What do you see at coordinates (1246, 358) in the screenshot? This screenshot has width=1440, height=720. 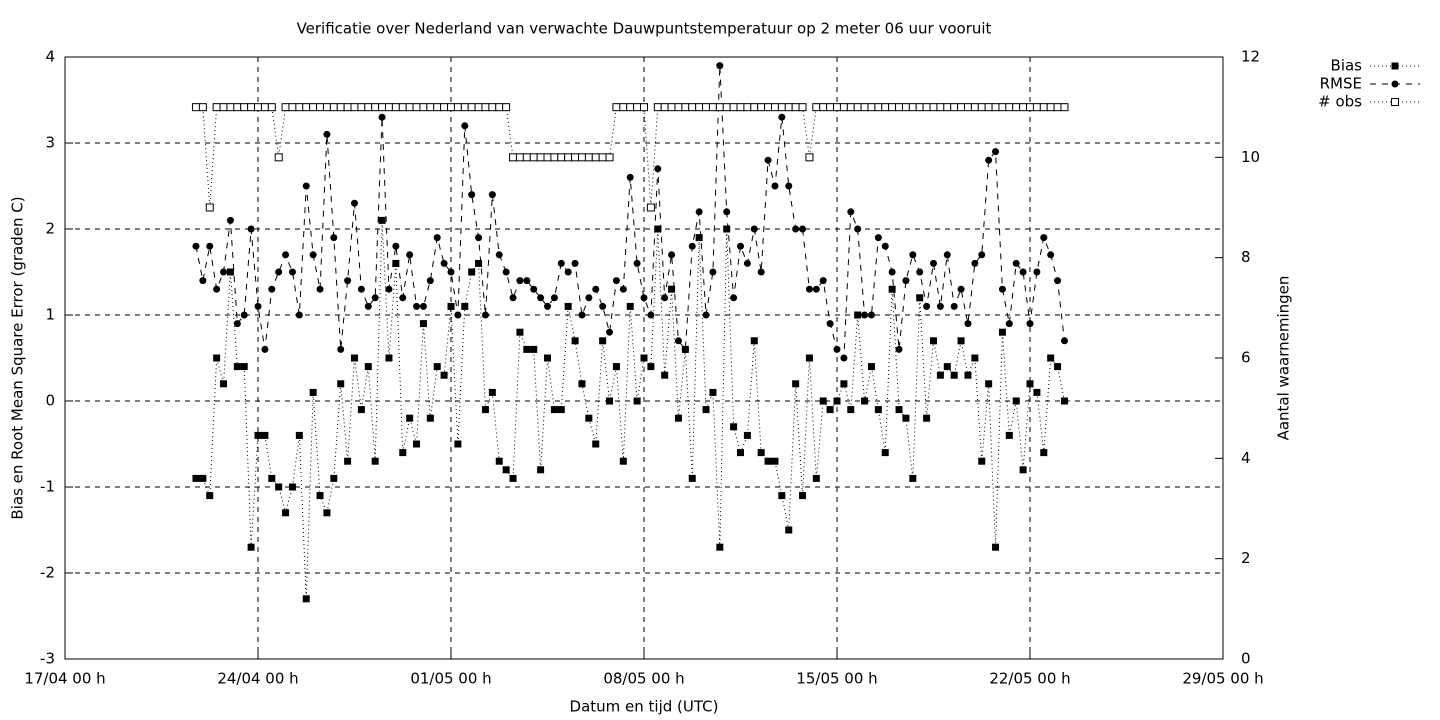 I see `y2-tick-label: 6` at bounding box center [1246, 358].